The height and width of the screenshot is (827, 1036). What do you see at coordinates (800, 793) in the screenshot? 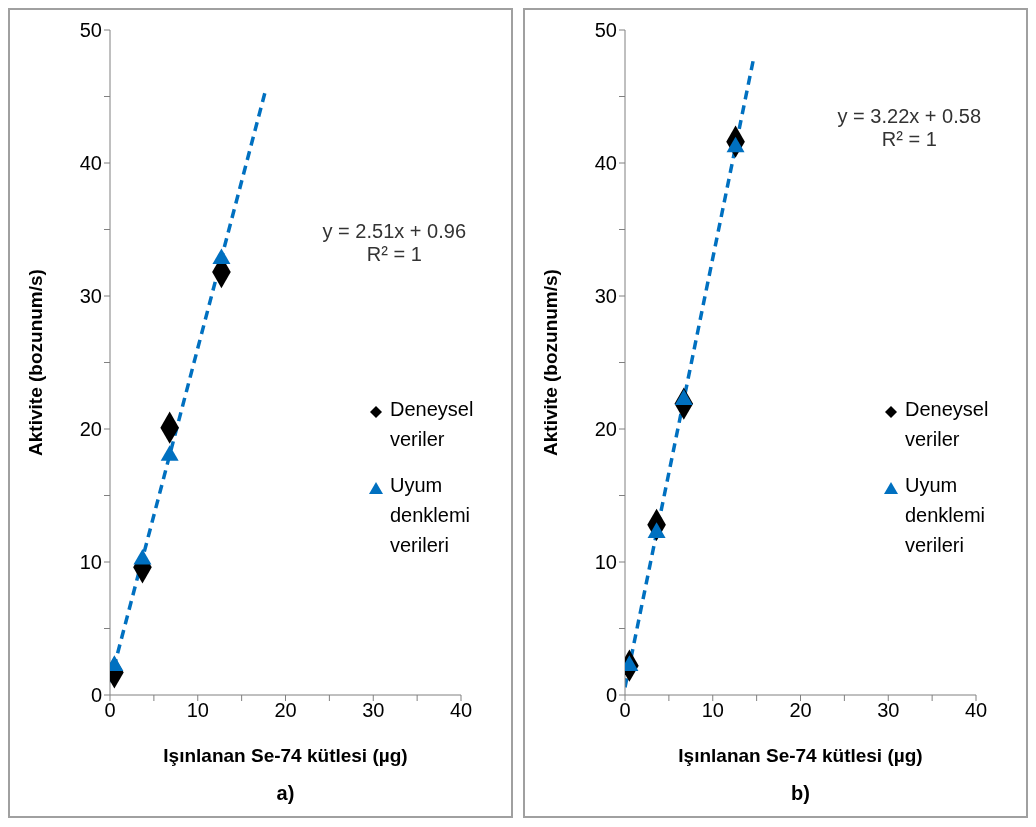
I see `text: b)` at bounding box center [800, 793].